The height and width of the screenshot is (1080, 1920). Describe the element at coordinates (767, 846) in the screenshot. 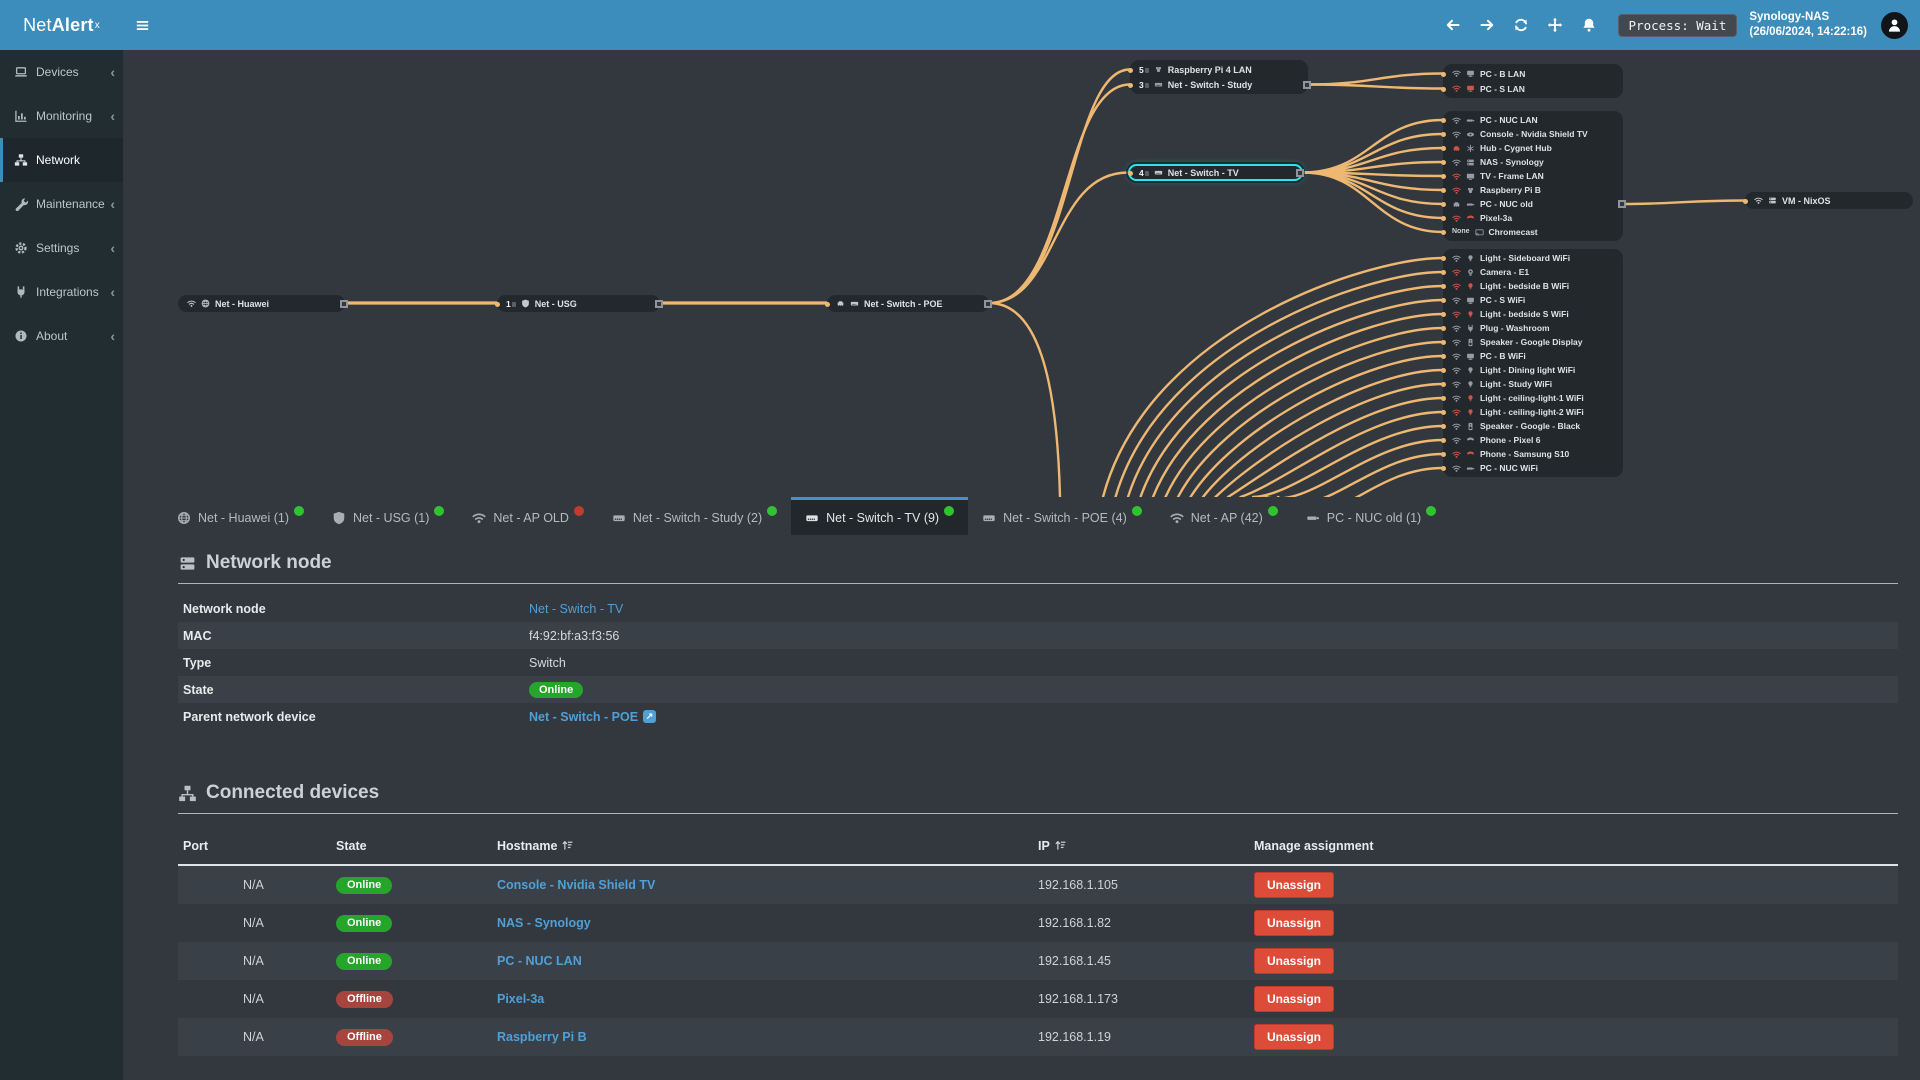

I see `column-header-hostname: Hostname` at that location.